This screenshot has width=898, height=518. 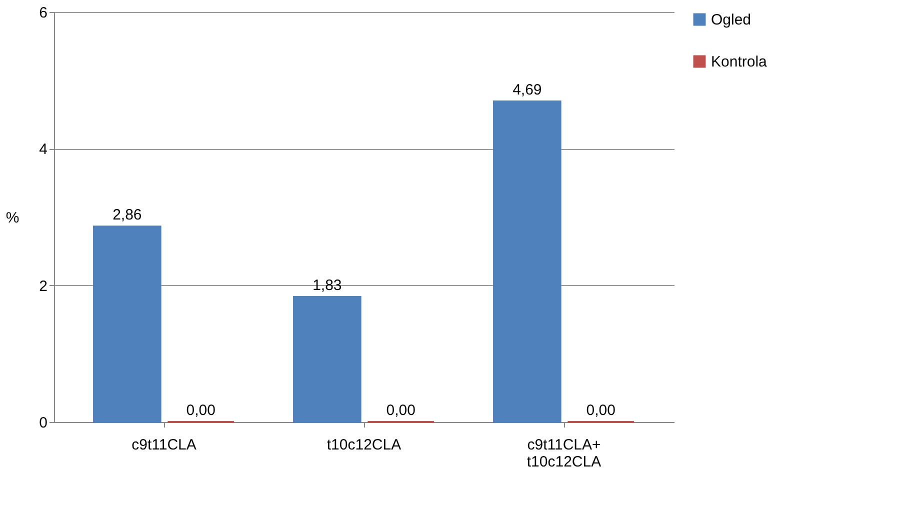 I want to click on data-label: 4,69, so click(x=527, y=90).